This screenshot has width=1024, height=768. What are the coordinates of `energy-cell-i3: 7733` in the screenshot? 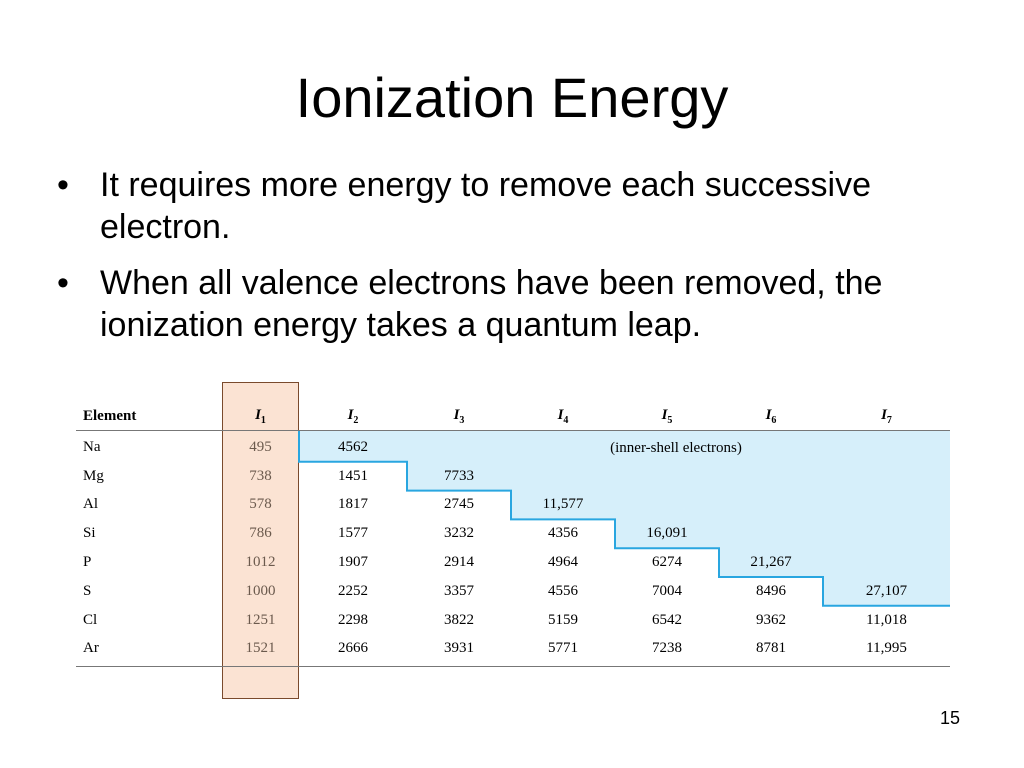 It's located at (459, 475).